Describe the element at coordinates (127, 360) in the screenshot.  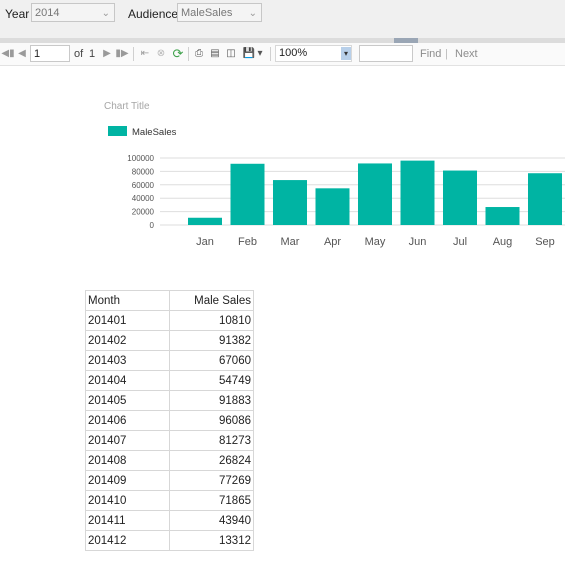
I see `month-cell: 201403` at that location.